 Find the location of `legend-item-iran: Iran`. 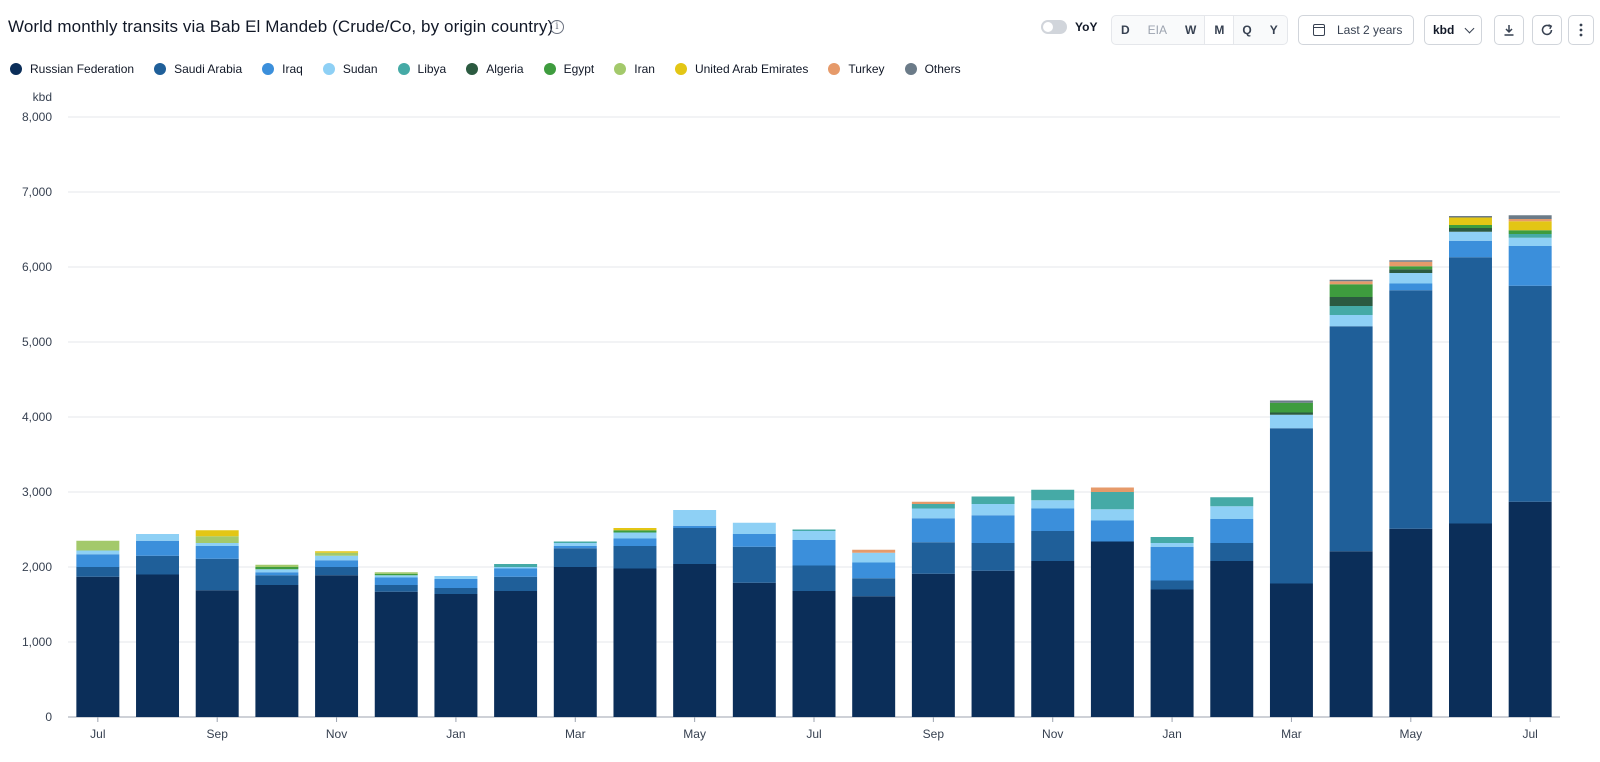

legend-item-iran: Iran is located at coordinates (634, 69).